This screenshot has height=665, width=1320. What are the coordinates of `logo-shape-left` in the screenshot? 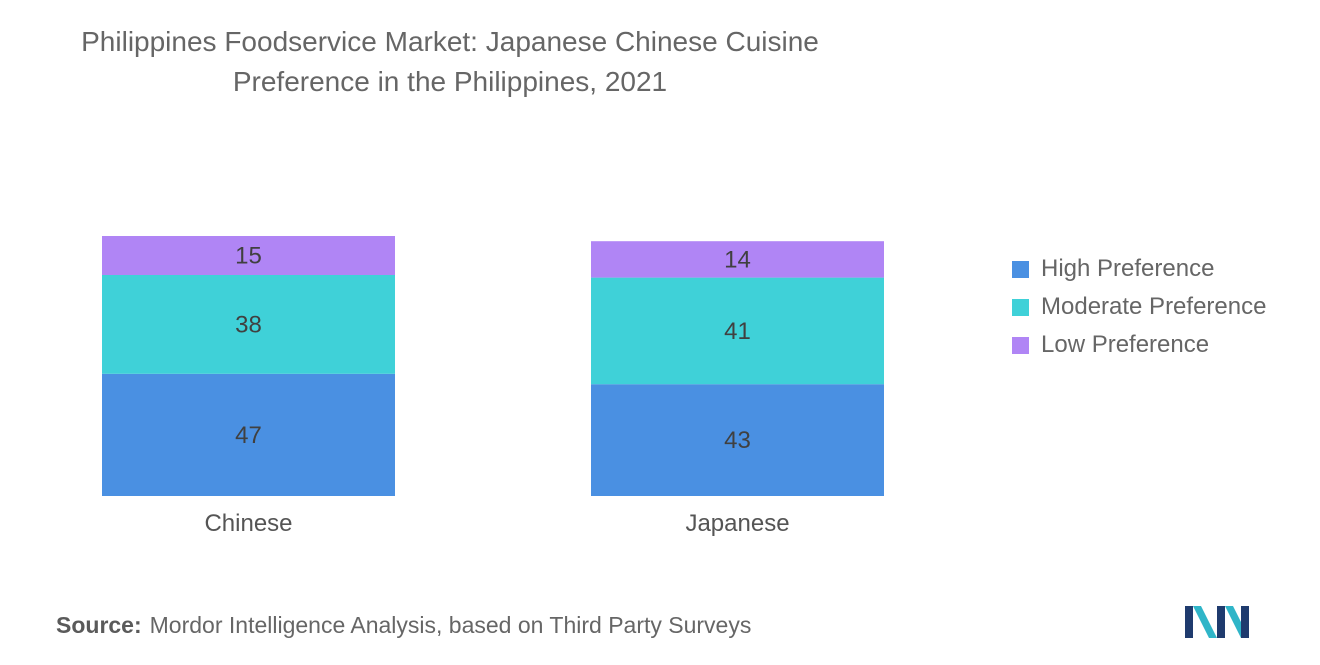 It's located at (1189, 622).